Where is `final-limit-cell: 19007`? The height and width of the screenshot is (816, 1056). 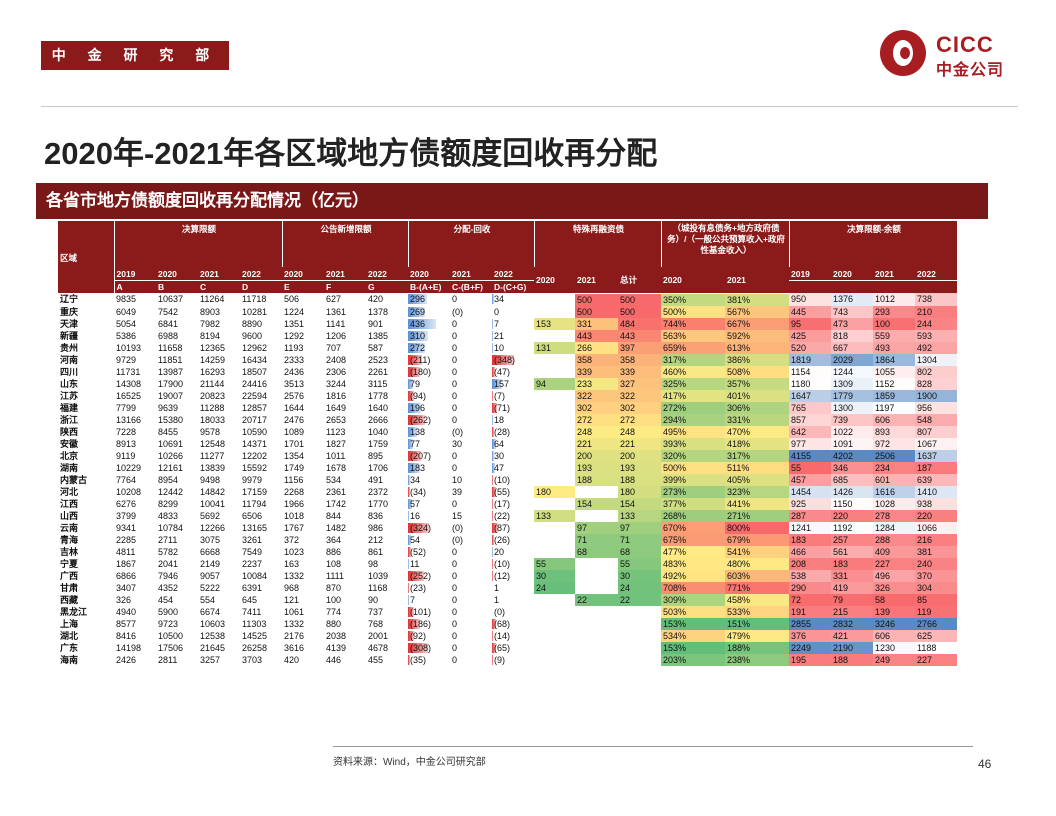 final-limit-cell: 19007 is located at coordinates (171, 395).